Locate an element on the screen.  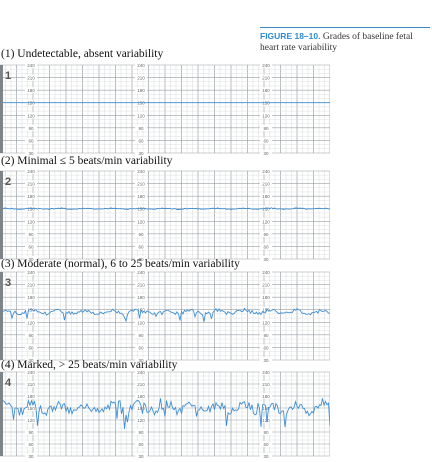
panel-4-label: (4) Marked, > 25 beats/min variability is located at coordinates (89, 365).